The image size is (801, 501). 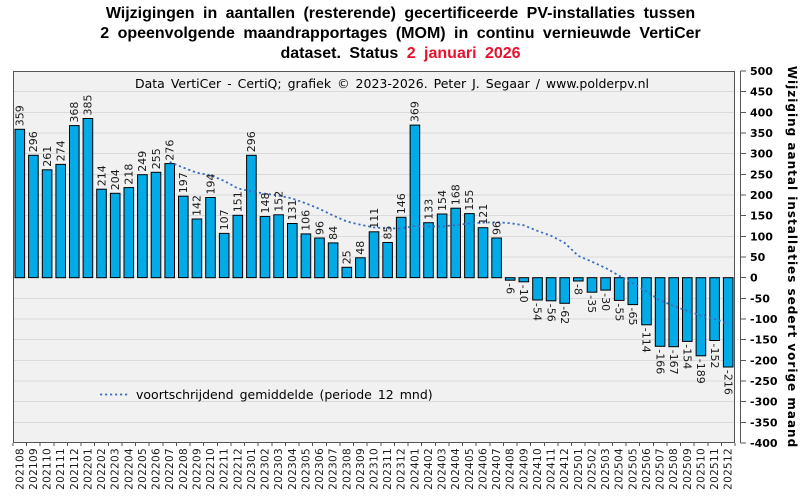 What do you see at coordinates (497, 469) in the screenshot?
I see `x-tick-label: 202407` at bounding box center [497, 469].